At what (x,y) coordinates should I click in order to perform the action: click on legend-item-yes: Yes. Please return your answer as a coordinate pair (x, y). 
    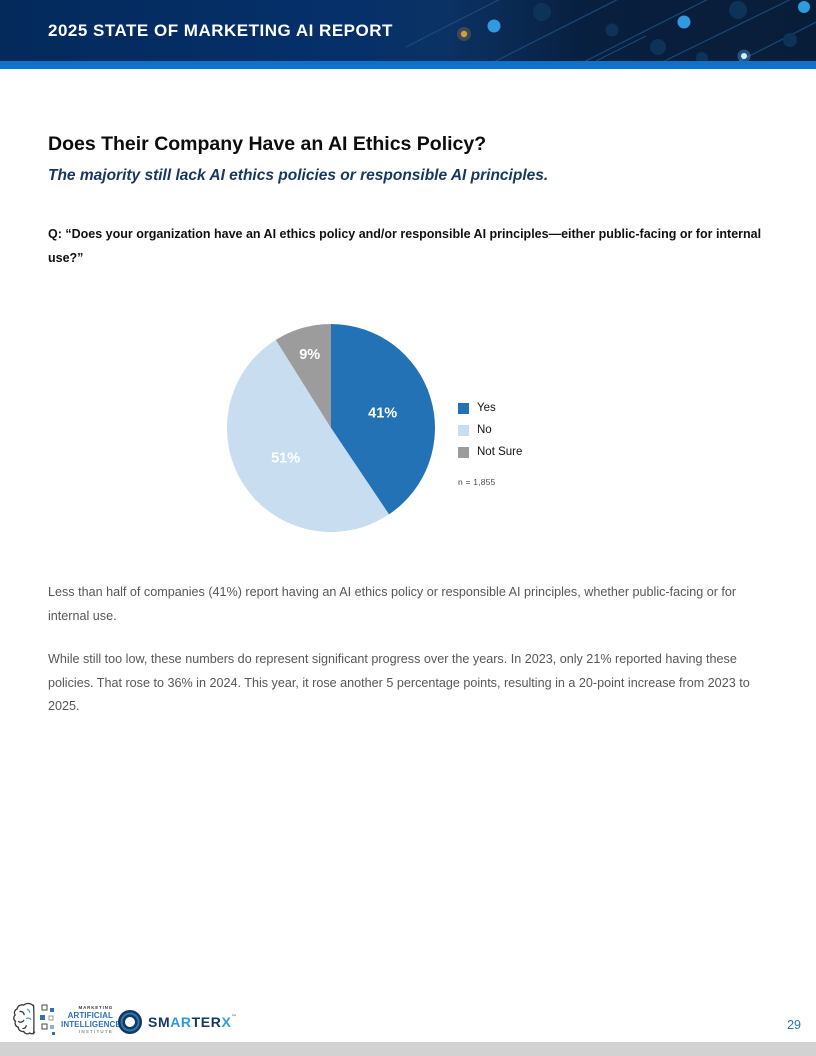
    Looking at the image, I should click on (490, 408).